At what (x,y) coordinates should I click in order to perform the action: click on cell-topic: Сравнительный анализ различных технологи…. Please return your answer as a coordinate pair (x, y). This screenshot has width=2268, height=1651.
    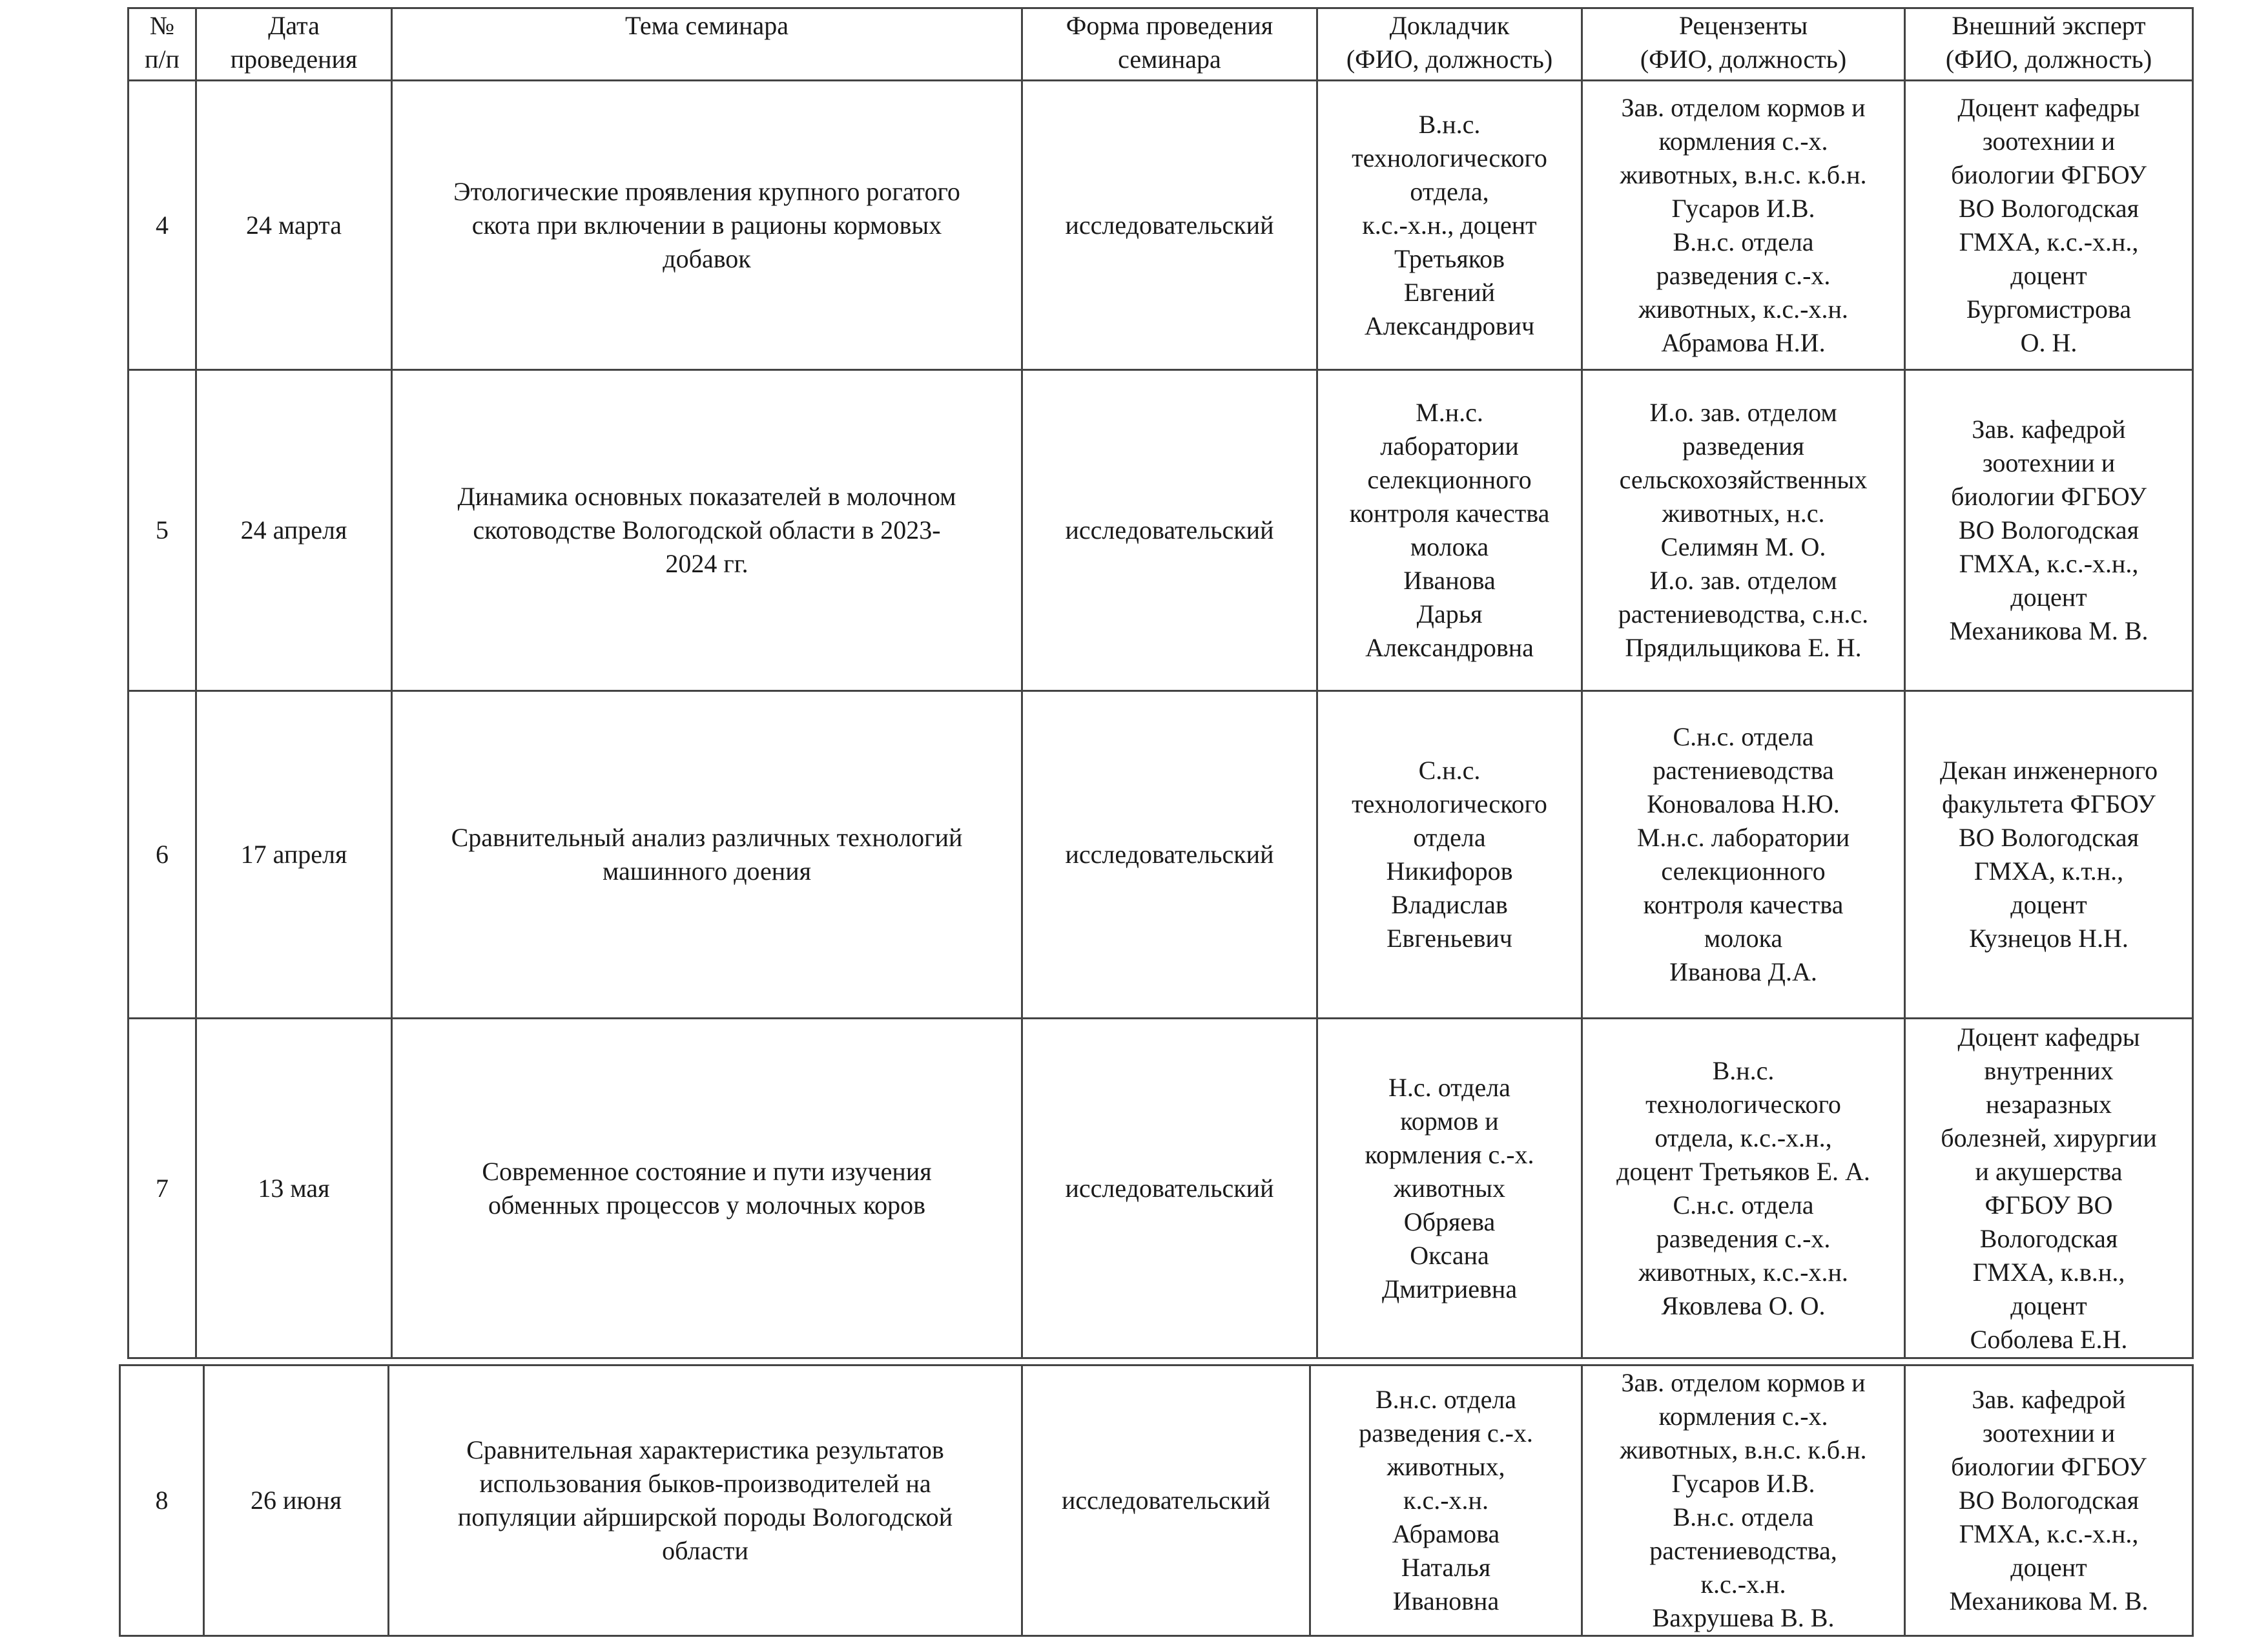
    Looking at the image, I should click on (707, 854).